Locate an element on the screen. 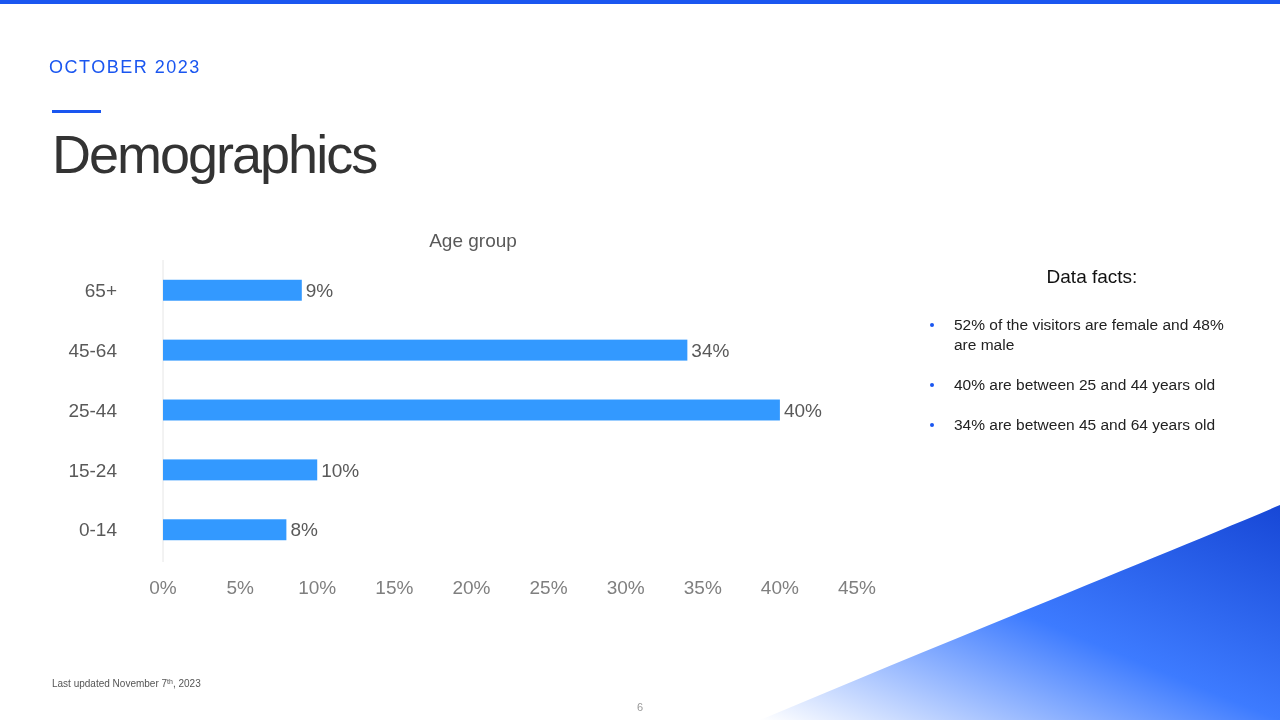  y-tick-label: 0-14 is located at coordinates (98, 530).